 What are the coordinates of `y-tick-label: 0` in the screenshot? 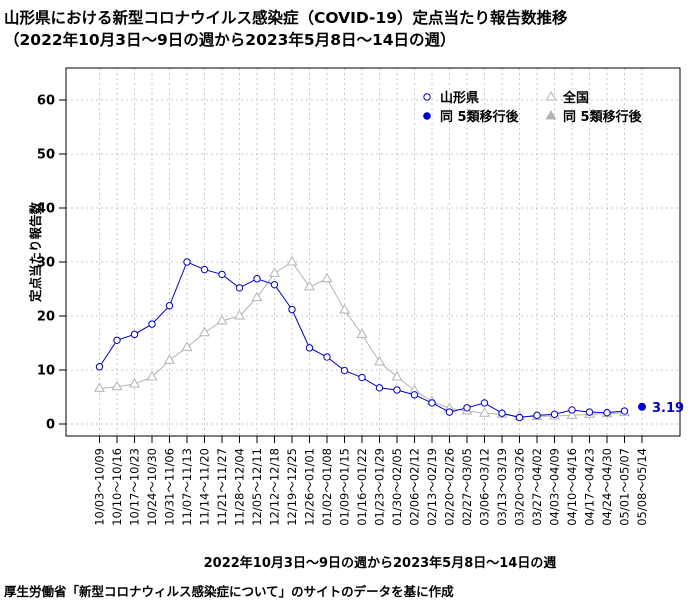 It's located at (50, 425).